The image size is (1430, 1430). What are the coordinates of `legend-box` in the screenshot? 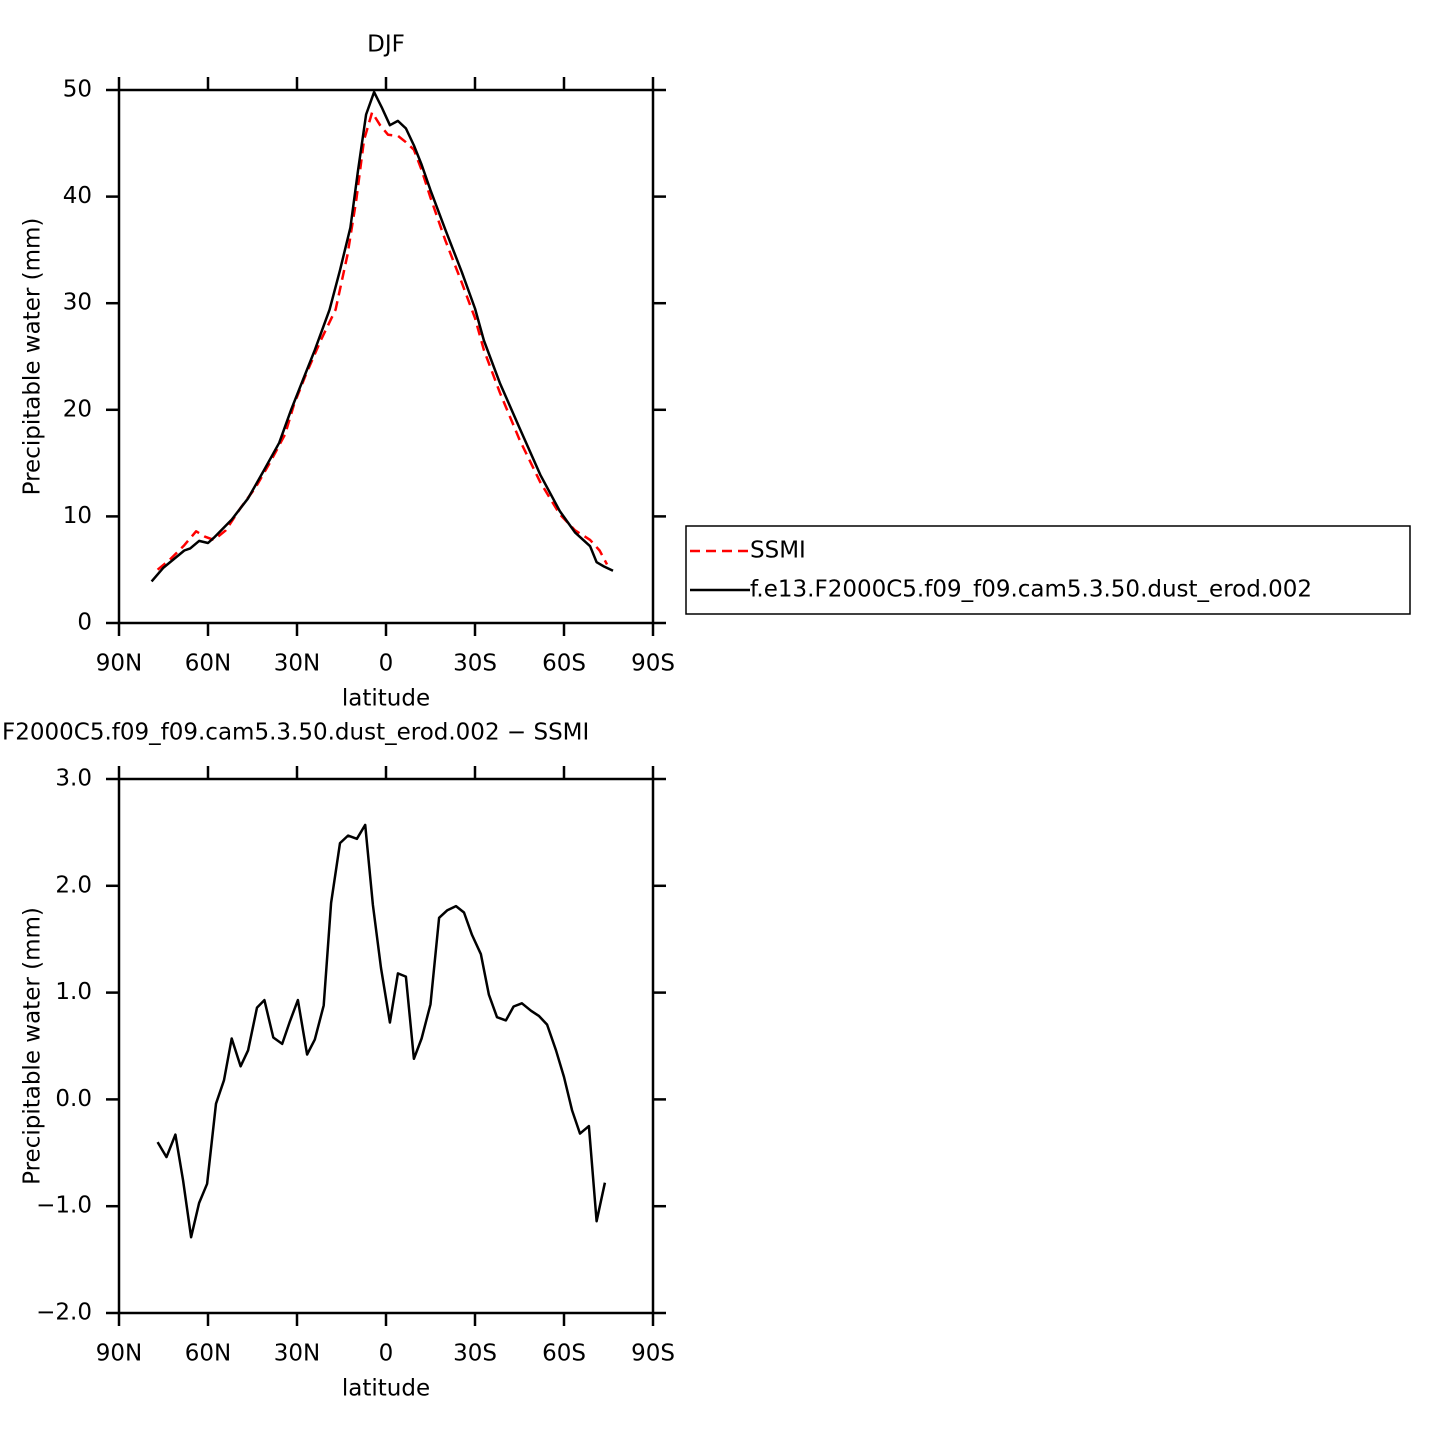 It's located at (1048, 570).